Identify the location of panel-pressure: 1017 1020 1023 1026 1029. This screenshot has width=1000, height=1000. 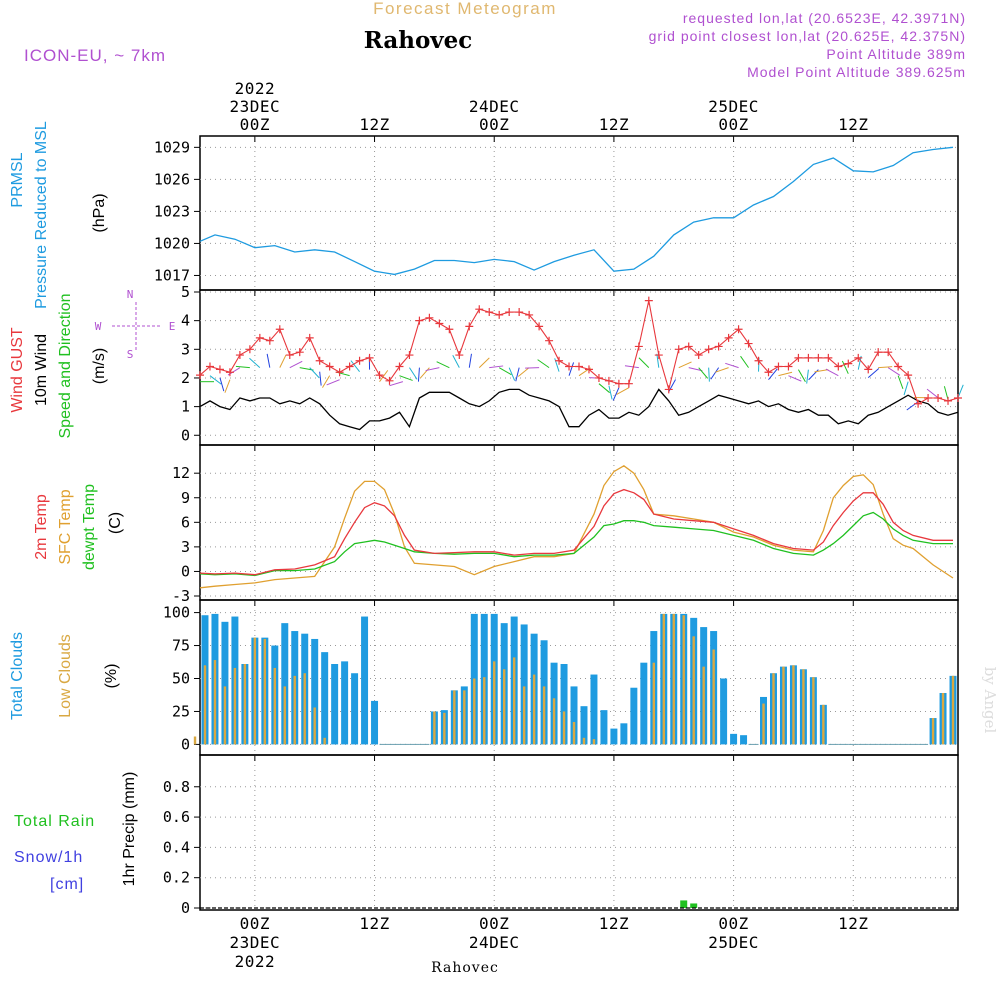
(556, 213).